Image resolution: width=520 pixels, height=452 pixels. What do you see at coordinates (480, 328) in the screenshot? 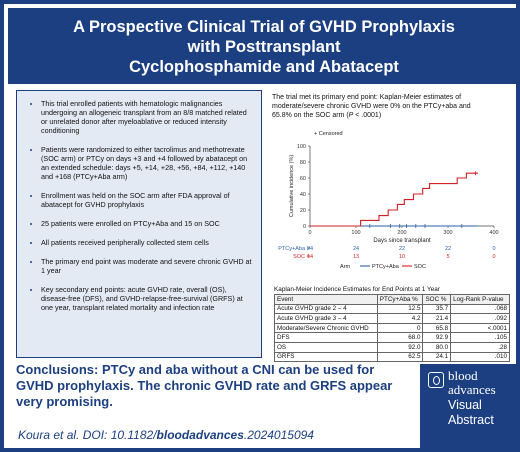
I see `table-cell: <.0001` at bounding box center [480, 328].